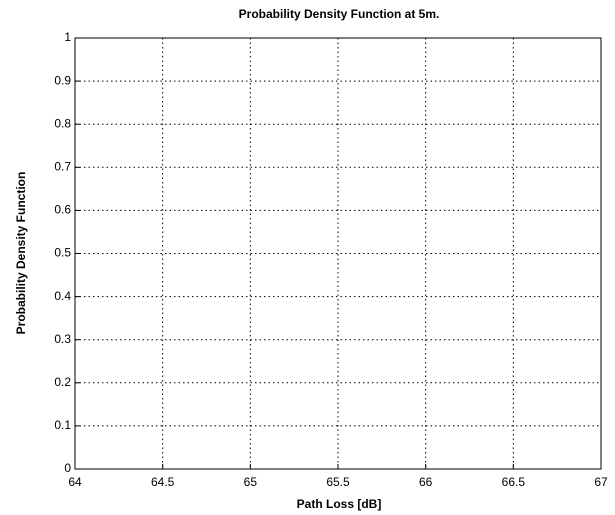 The height and width of the screenshot is (515, 615). I want to click on x-tick-label: 65, so click(251, 482).